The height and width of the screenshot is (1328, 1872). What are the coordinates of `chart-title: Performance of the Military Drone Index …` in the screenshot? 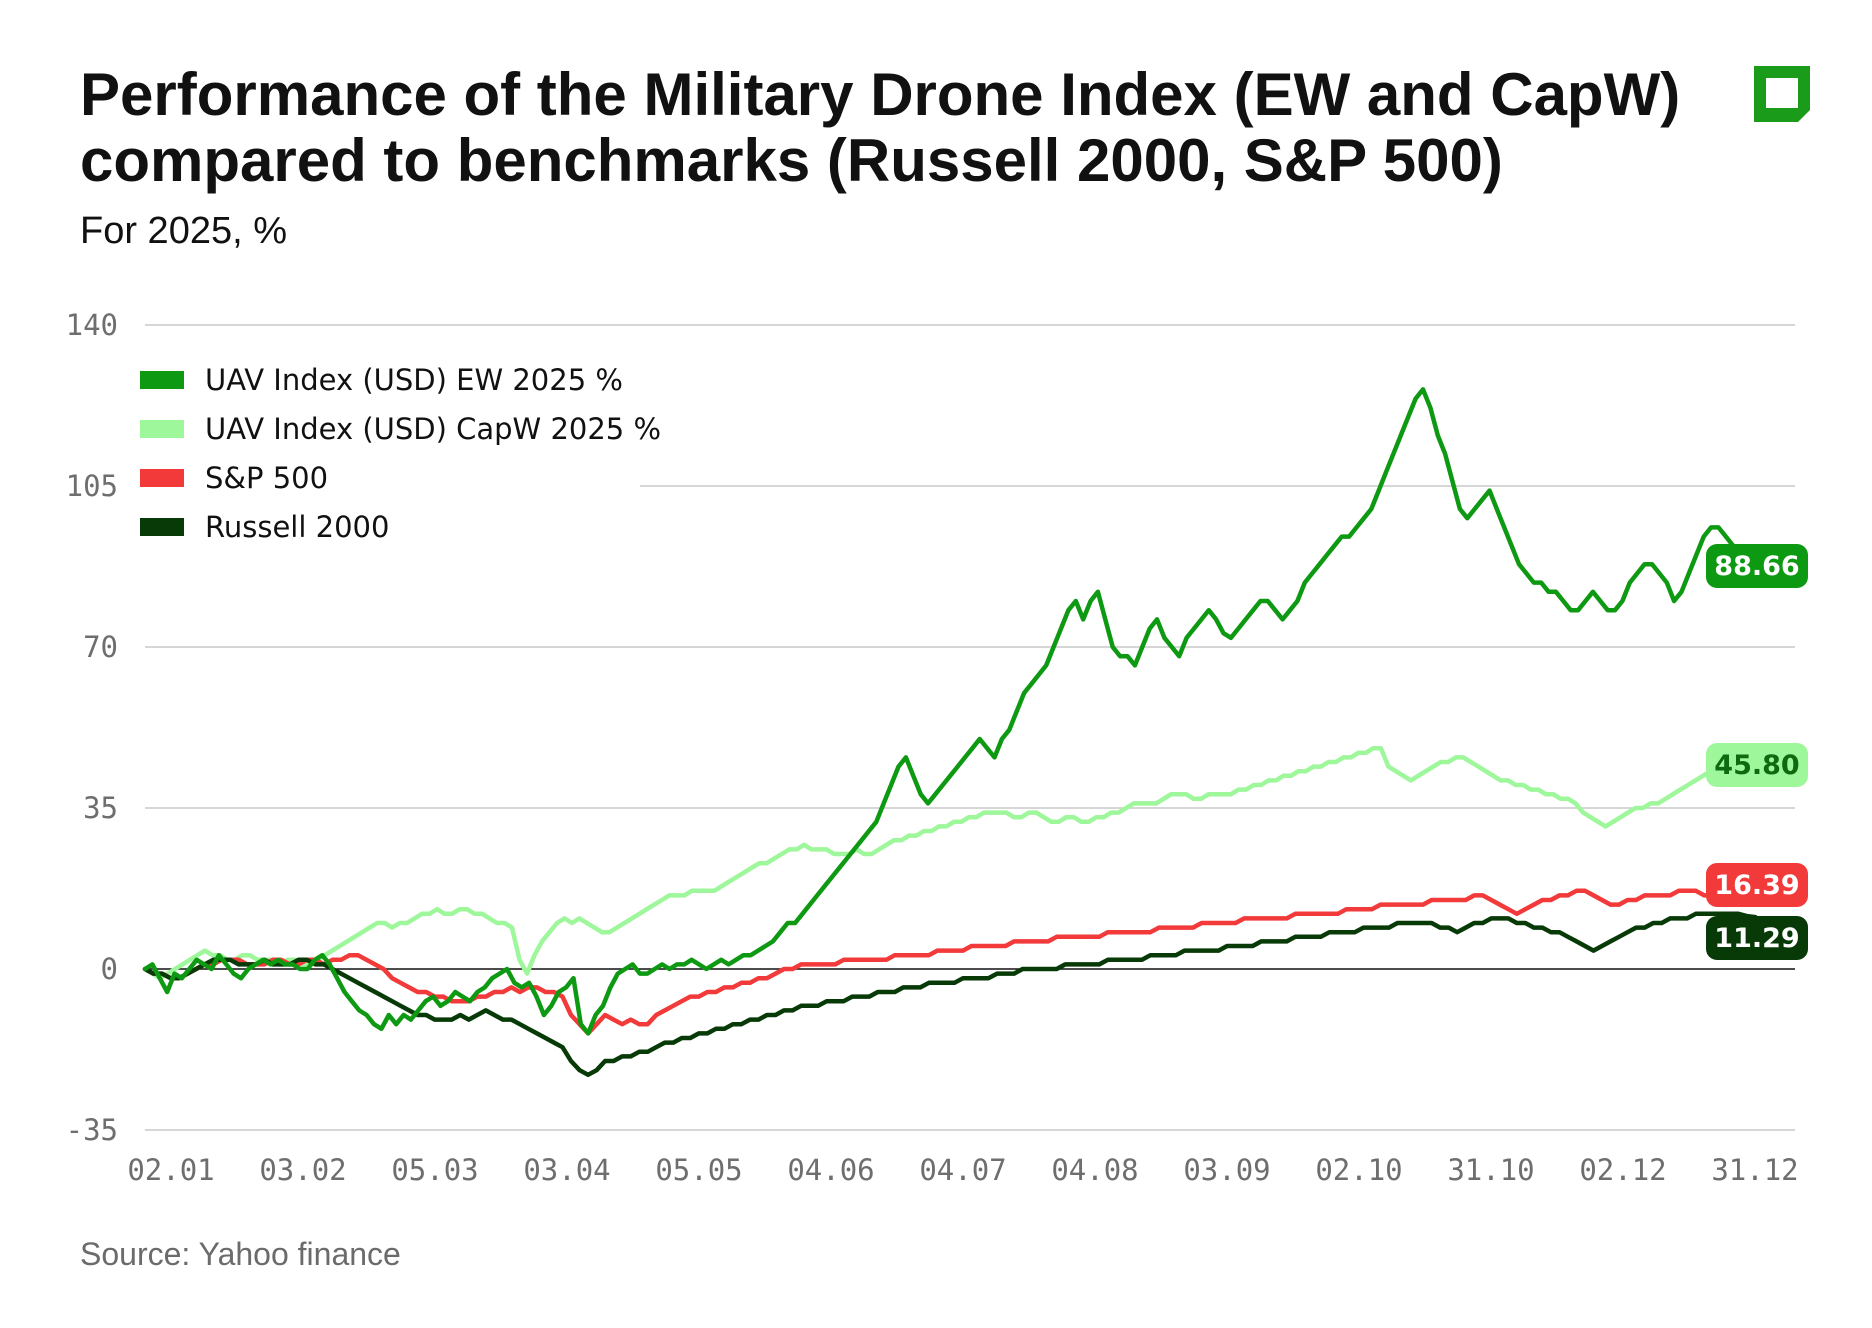 It's located at (880, 127).